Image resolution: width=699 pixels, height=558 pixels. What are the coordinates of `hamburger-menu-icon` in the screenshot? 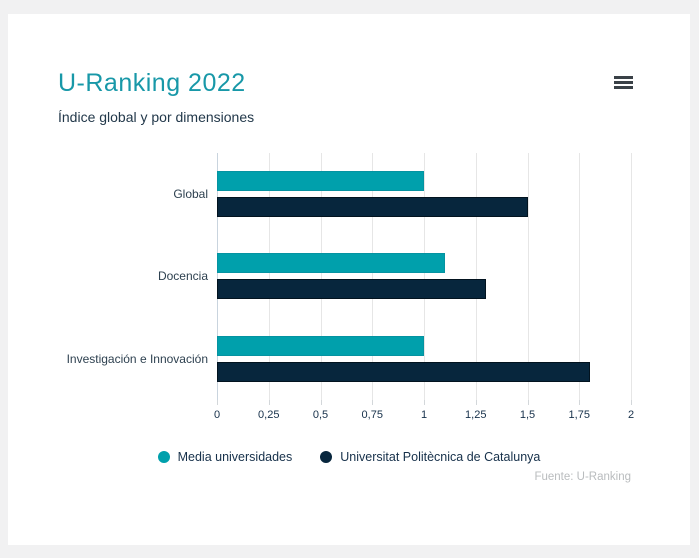 It's located at (623, 83).